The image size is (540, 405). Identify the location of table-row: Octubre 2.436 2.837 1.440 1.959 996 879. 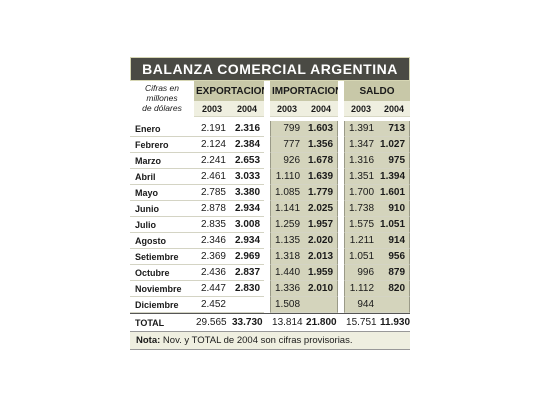
(270, 273).